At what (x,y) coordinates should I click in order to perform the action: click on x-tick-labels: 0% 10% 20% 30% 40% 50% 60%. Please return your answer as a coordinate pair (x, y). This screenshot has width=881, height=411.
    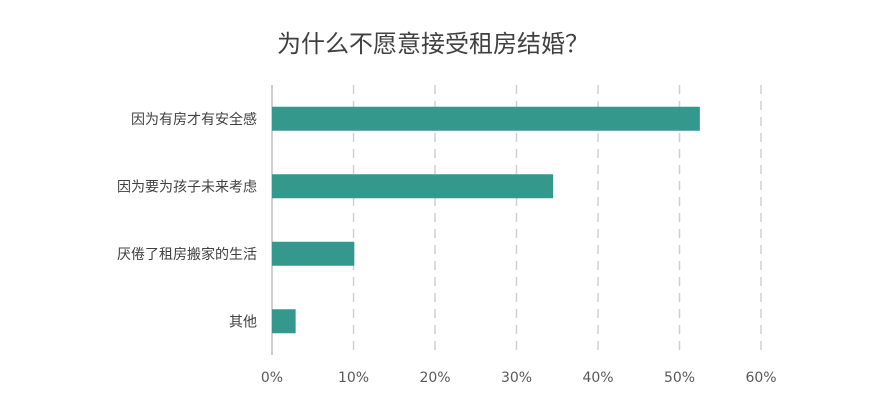
    Looking at the image, I should click on (519, 378).